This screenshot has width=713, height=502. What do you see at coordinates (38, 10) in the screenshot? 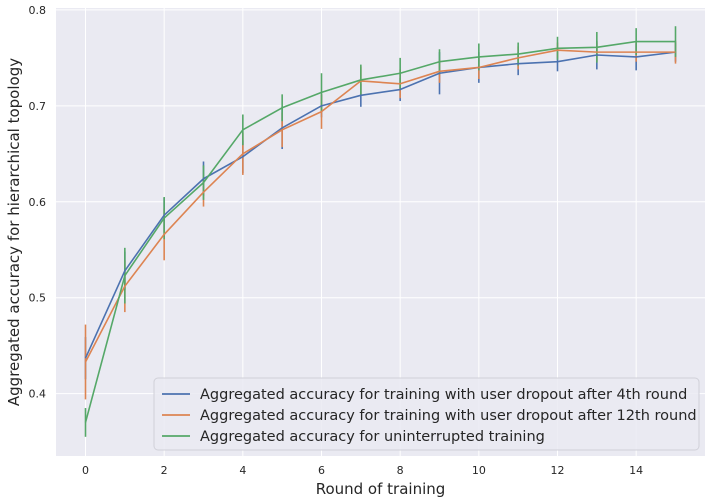
I see `y-tick-label: 0.8` at bounding box center [38, 10].